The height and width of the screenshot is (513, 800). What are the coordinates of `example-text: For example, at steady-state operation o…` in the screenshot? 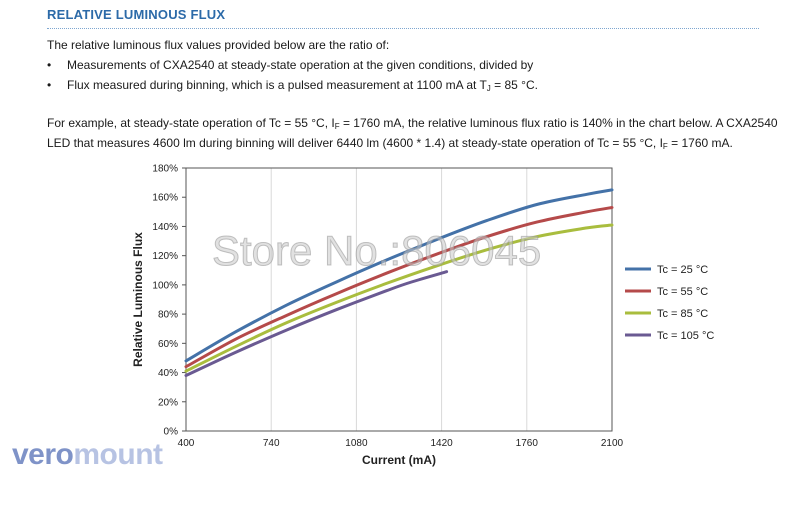 It's located at (191, 123).